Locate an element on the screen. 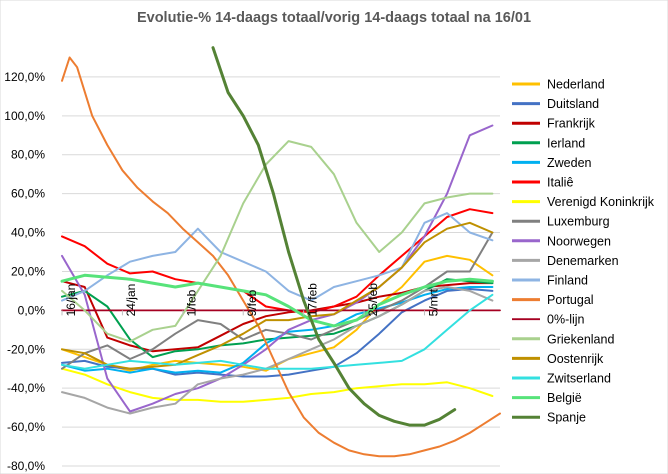 The image size is (668, 474). x-tick-label: 17/feb is located at coordinates (312, 300).